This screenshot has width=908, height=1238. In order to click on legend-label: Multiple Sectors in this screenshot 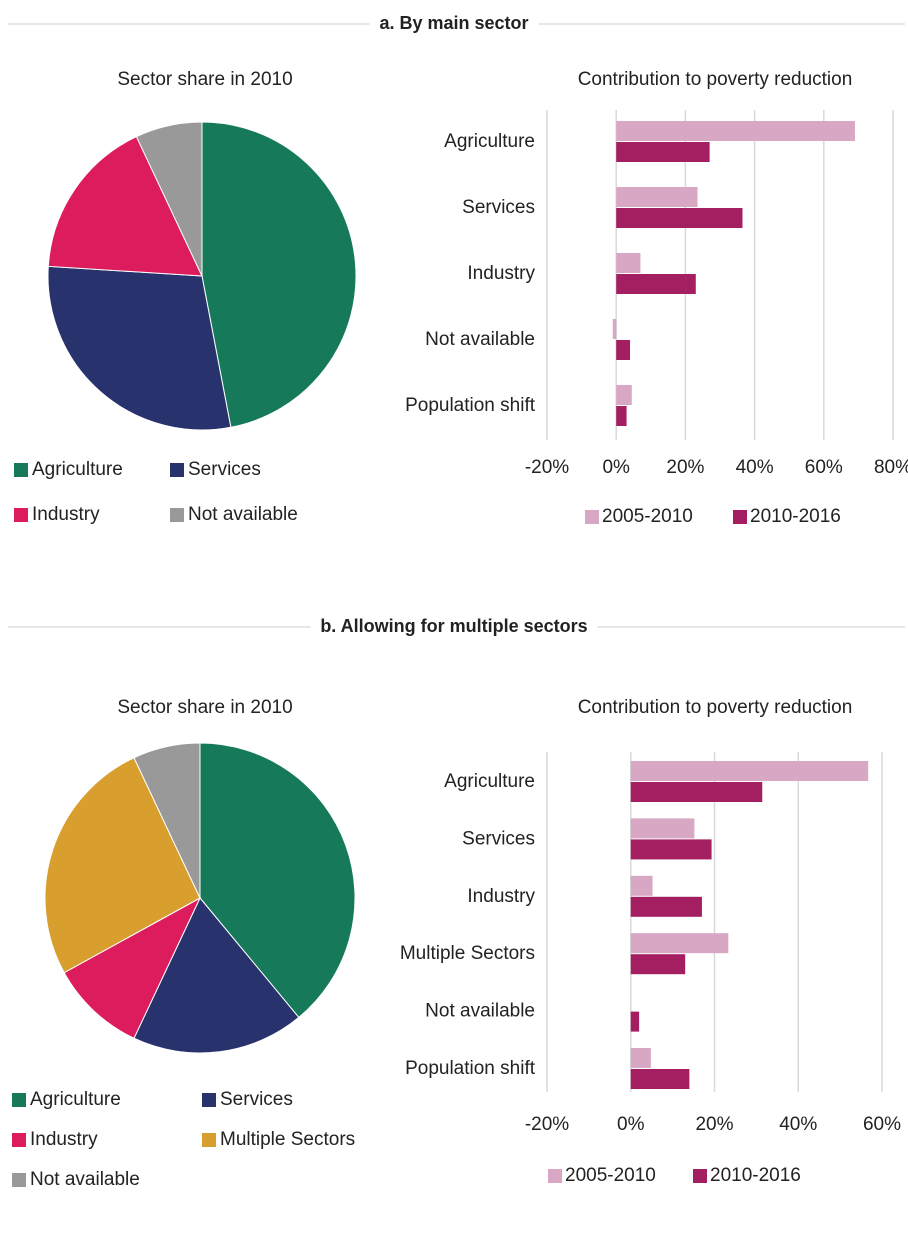, I will do `click(287, 1139)`.